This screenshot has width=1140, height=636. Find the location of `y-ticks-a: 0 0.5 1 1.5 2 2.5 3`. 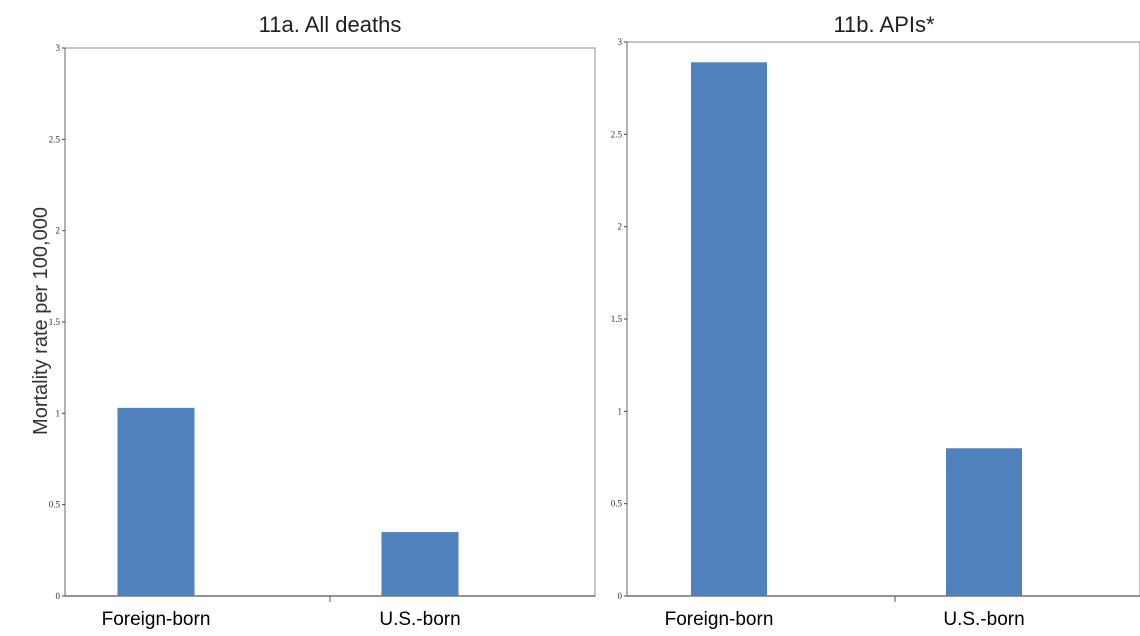

y-ticks-a: 0 0.5 1 1.5 2 2.5 3 is located at coordinates (57, 322).